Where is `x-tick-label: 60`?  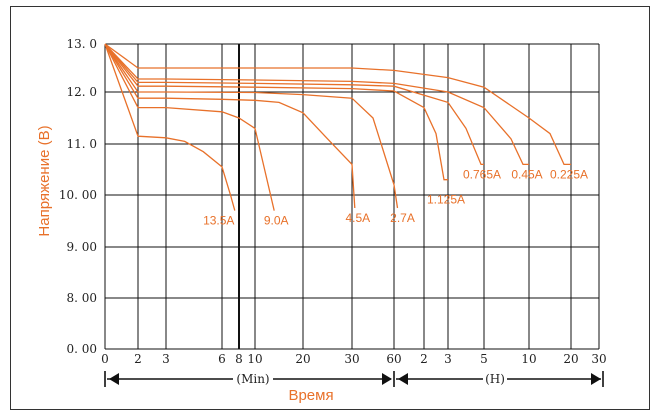 x-tick-label: 60 is located at coordinates (393, 359).